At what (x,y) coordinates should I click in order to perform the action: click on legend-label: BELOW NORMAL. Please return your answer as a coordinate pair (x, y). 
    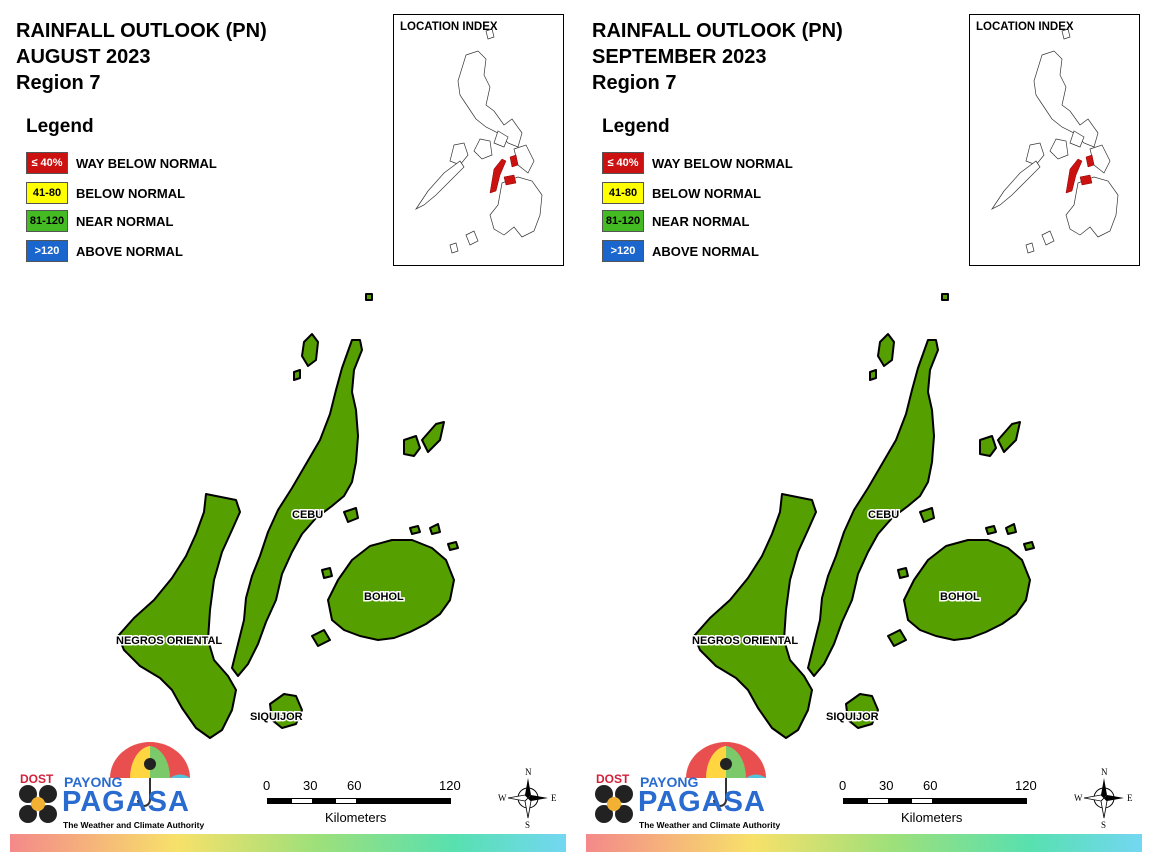
    Looking at the image, I should click on (707, 193).